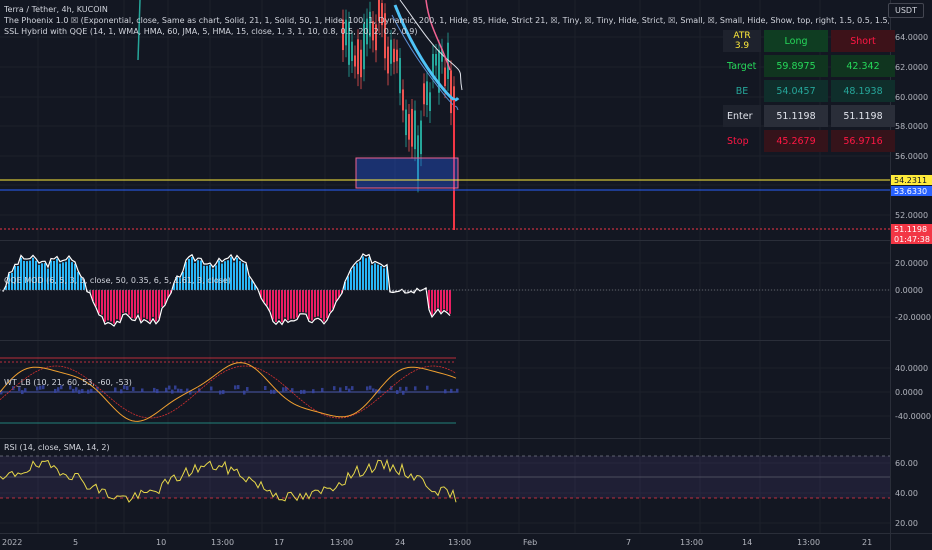 Image resolution: width=932 pixels, height=550 pixels. I want to click on row-label-enter: Enter, so click(742, 116).